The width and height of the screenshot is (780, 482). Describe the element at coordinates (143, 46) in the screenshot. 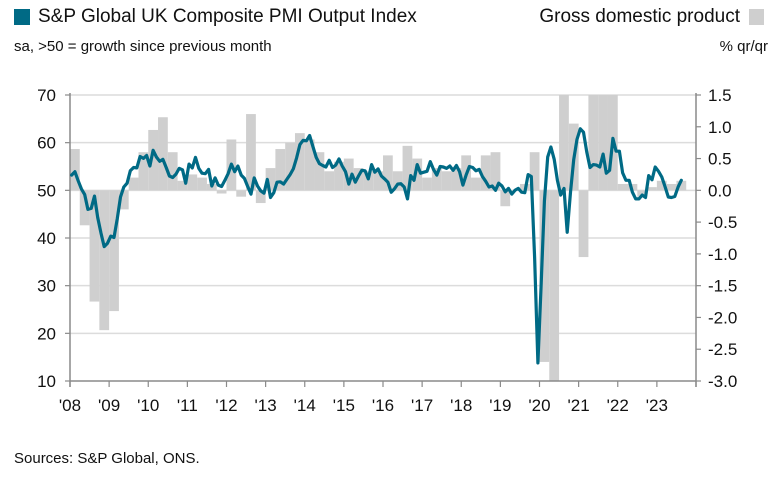

I see `left-axis-subtitle: sa, >50 = growth since previous month` at that location.